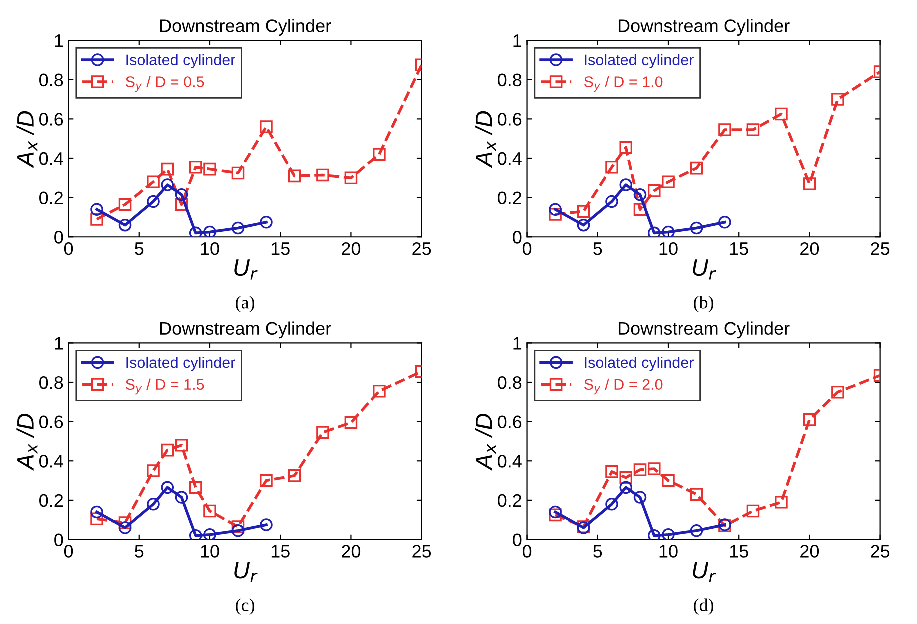 The height and width of the screenshot is (624, 917). Describe the element at coordinates (527, 249) in the screenshot. I see `x-tick-label: 0` at that location.